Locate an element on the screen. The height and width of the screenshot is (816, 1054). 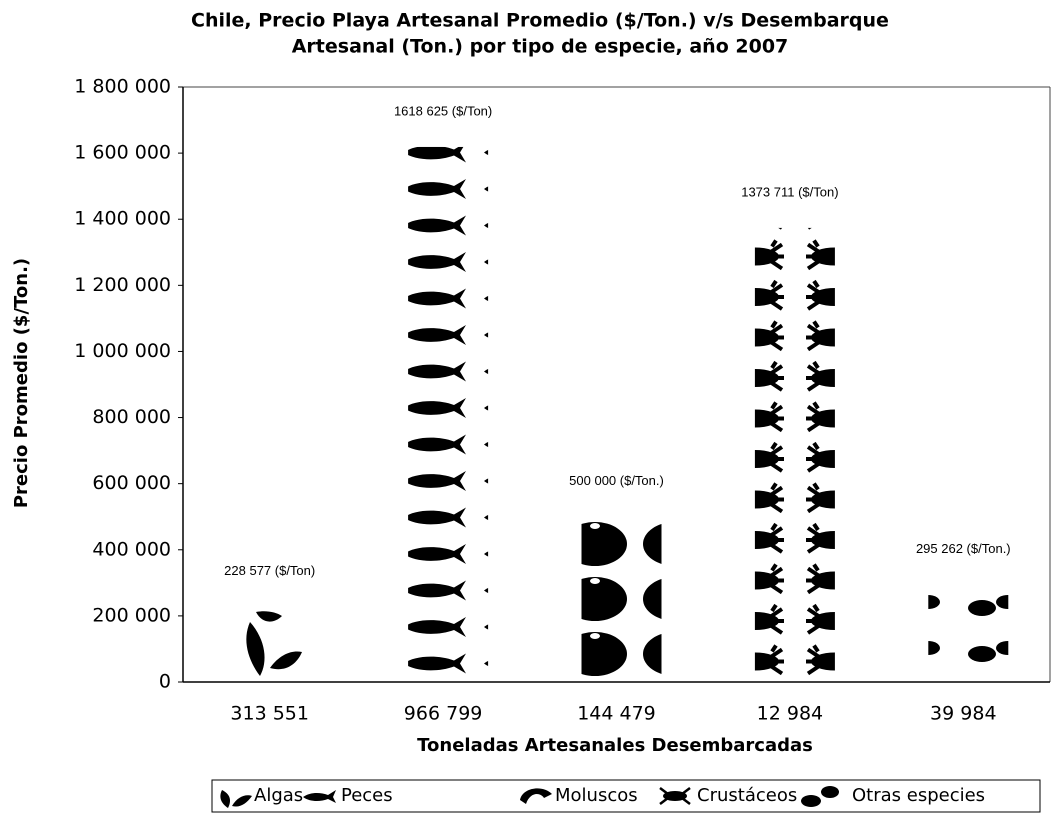
y-tick-label: 1 800 000 is located at coordinates (122, 87).